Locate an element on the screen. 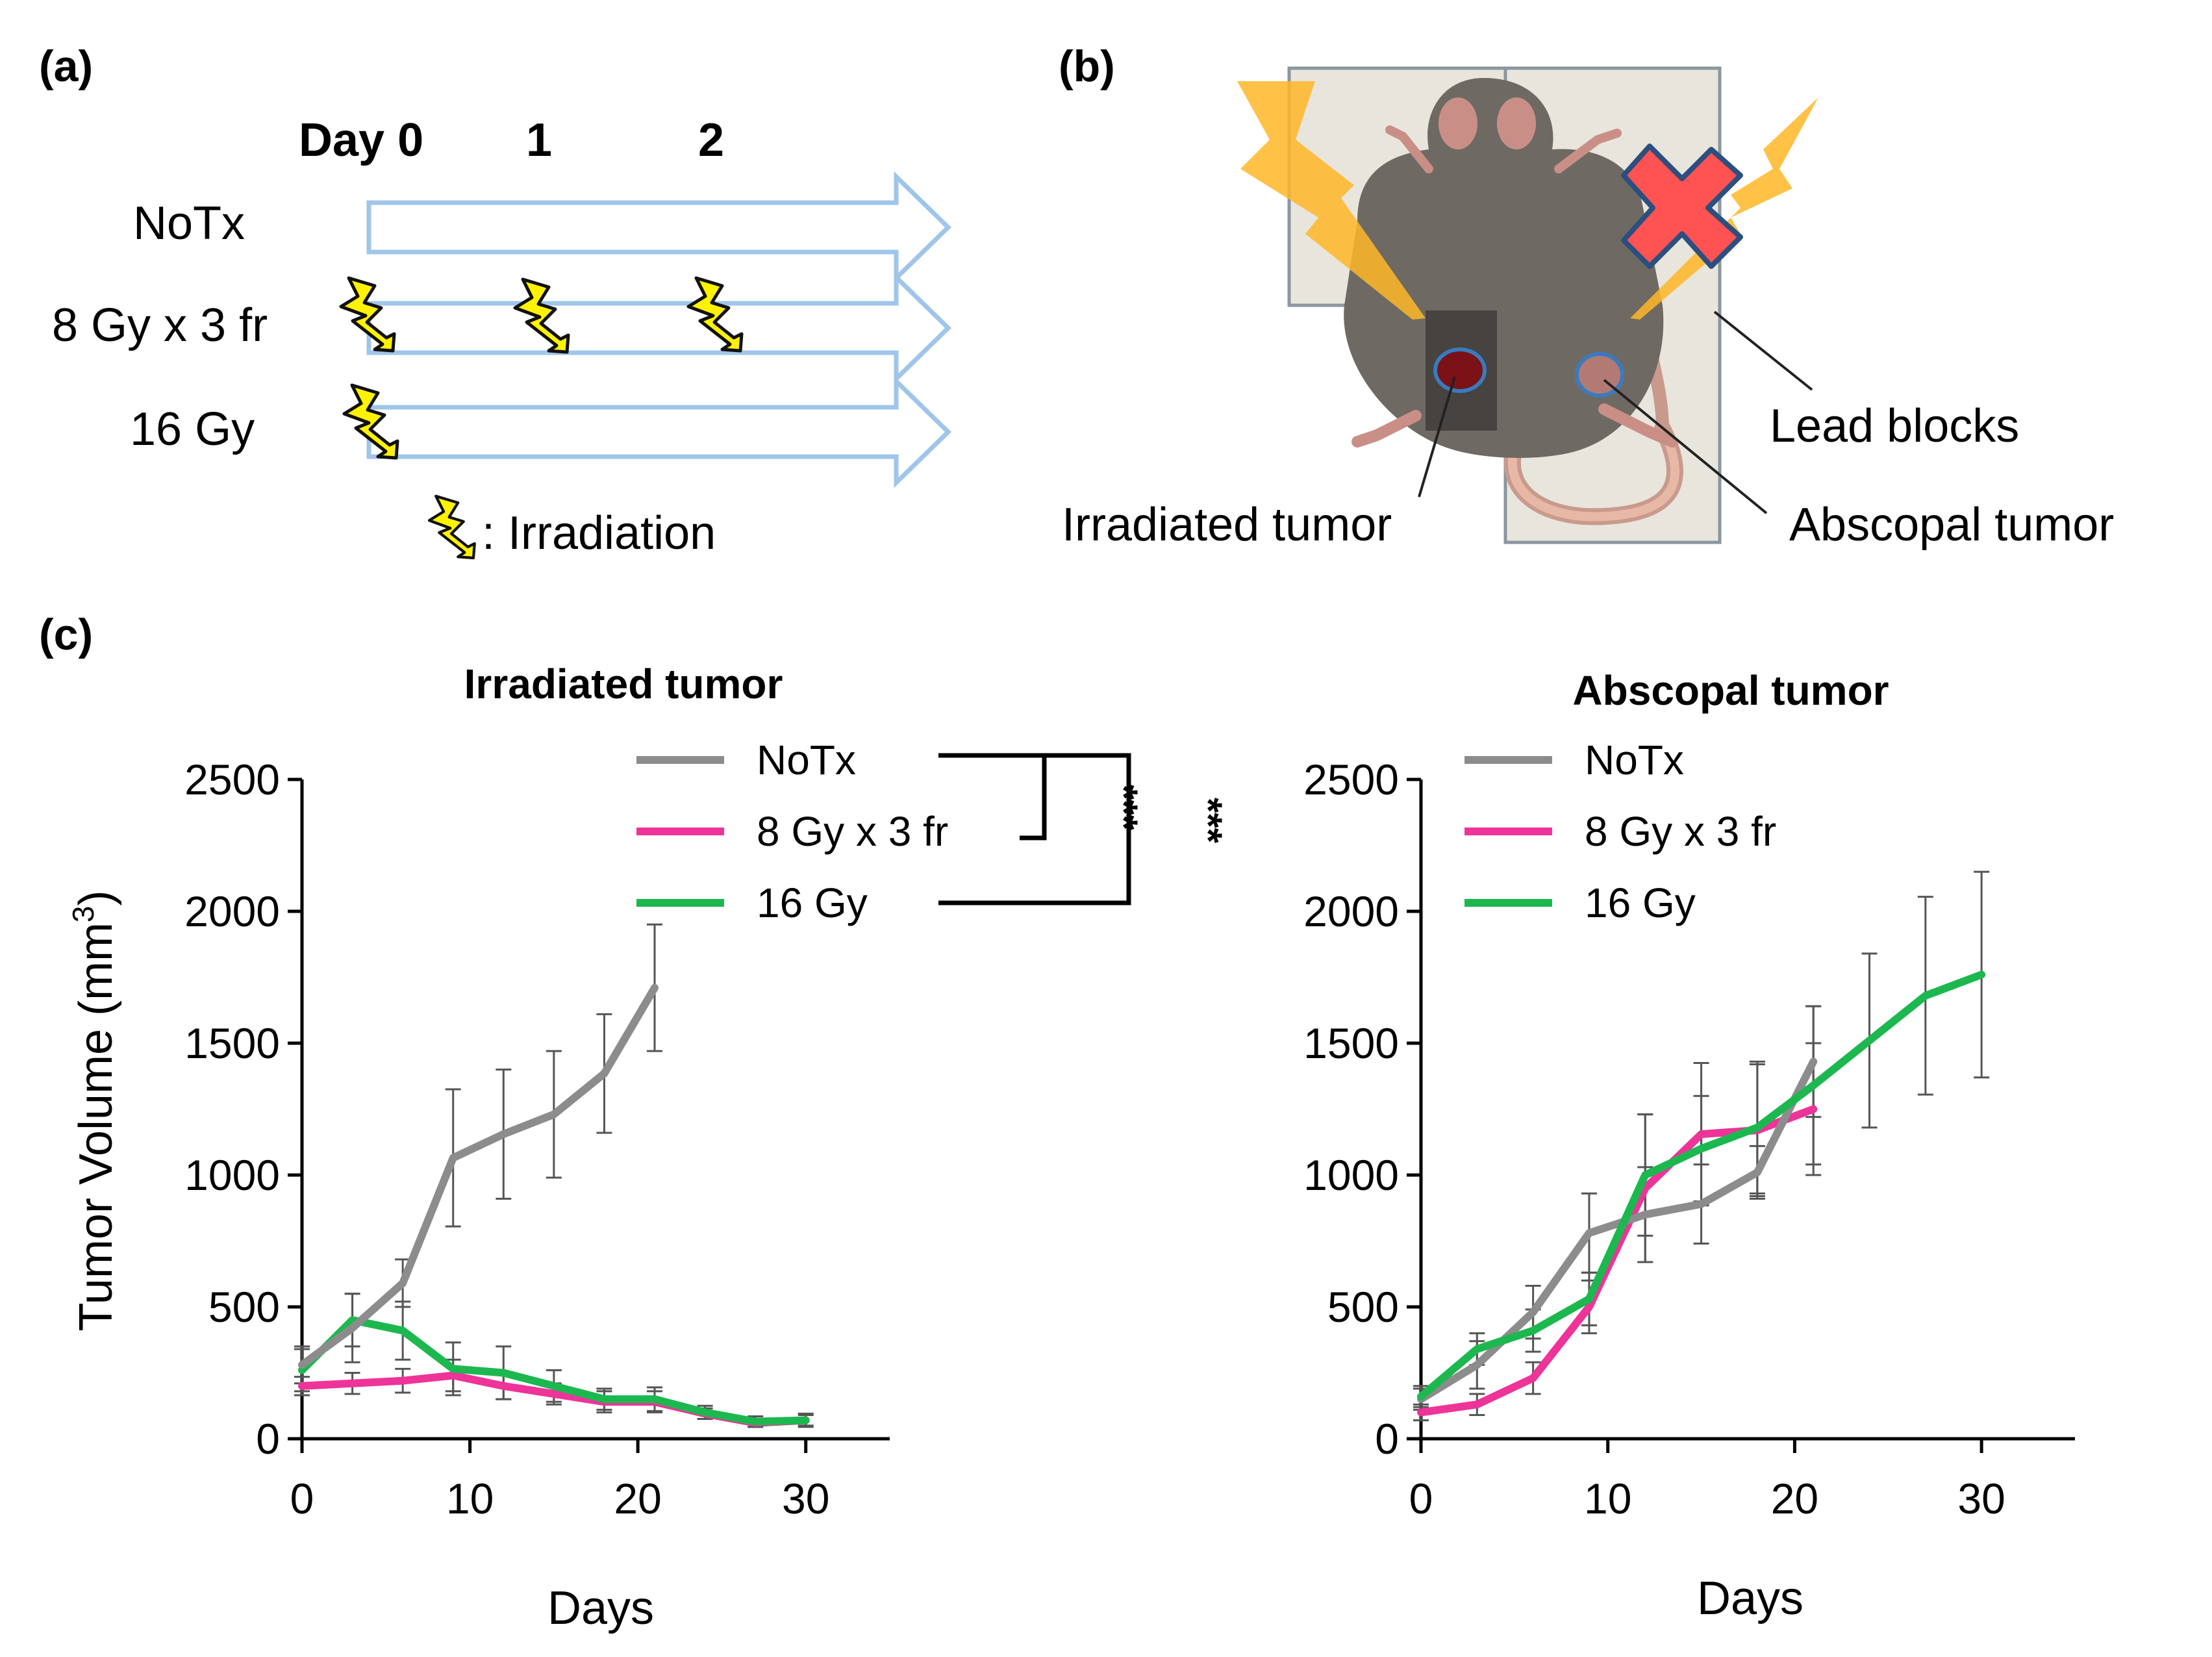 This screenshot has height=1657, width=2212. chart-2-xlabel: Days is located at coordinates (1751, 1599).